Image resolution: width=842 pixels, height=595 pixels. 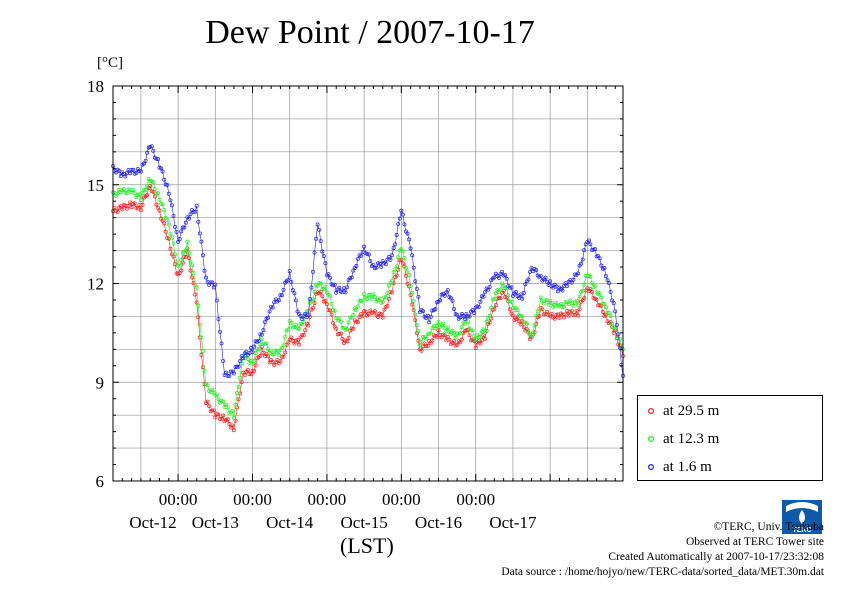 I want to click on legend-marker-blue-icon, so click(x=651, y=467).